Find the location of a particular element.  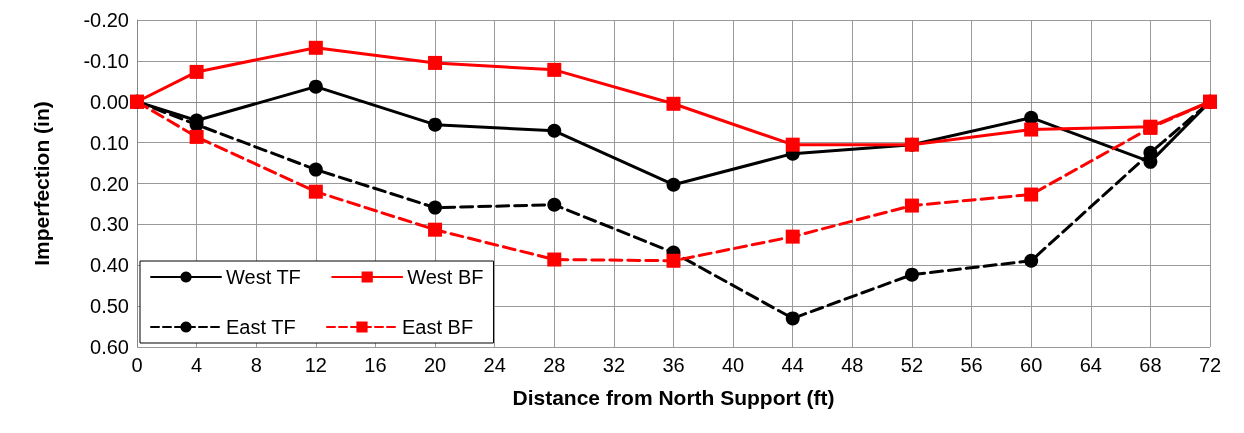

legend-label: East TF is located at coordinates (261, 327).